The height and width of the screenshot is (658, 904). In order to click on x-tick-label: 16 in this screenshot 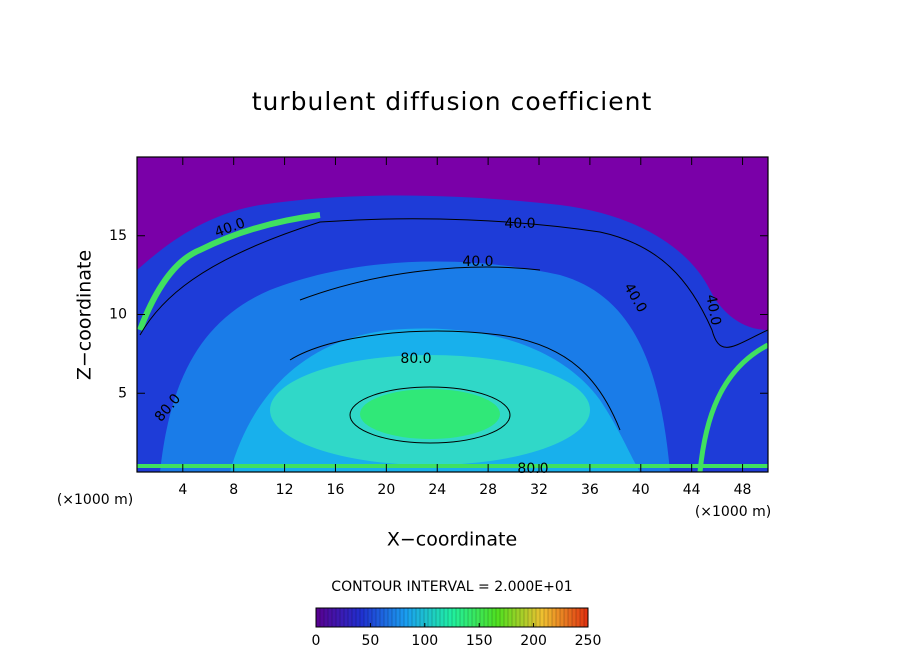, I will do `click(336, 490)`.